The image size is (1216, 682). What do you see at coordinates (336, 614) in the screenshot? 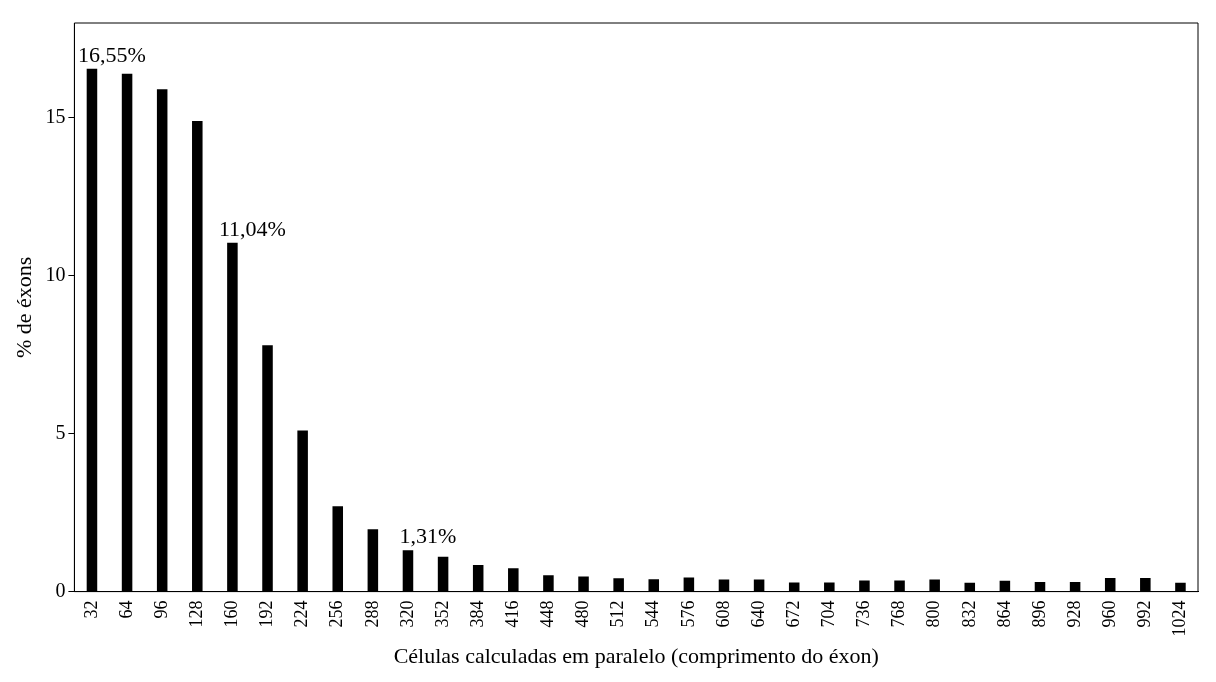
I see `x-tick-label: 256` at bounding box center [336, 614].